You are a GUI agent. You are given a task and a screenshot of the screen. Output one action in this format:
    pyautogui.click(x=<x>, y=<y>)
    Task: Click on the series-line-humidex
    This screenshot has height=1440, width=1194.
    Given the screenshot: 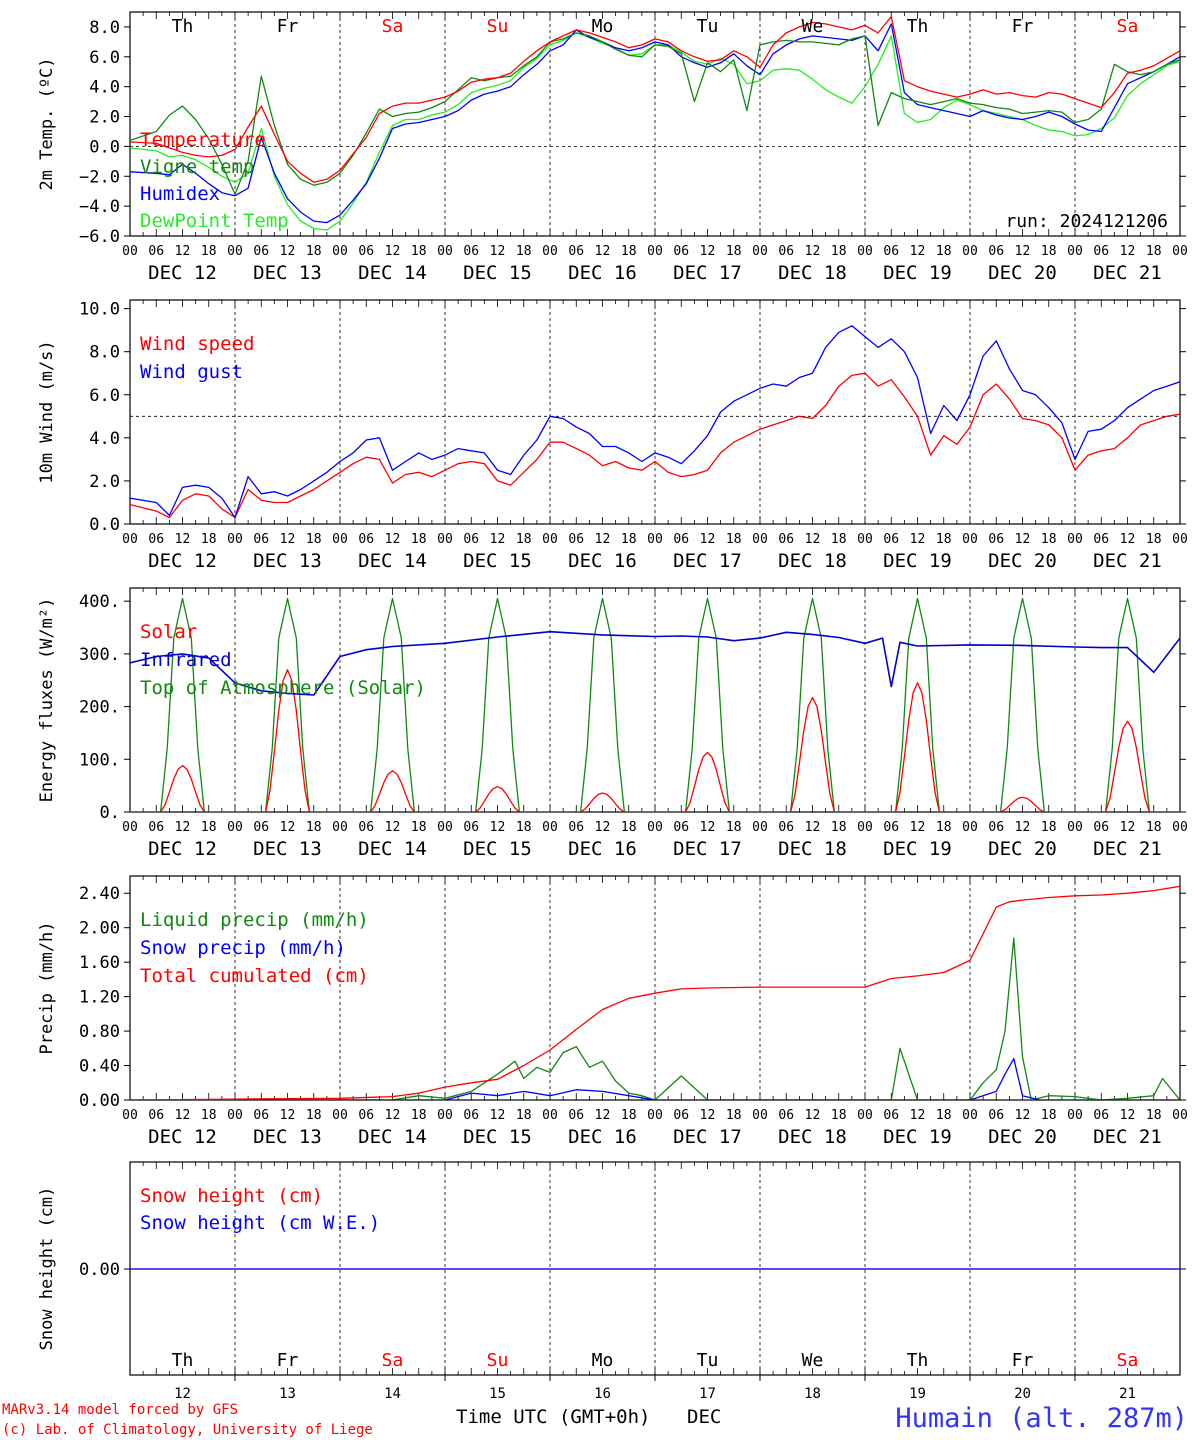 What is the action you would take?
    pyautogui.click(x=655, y=123)
    